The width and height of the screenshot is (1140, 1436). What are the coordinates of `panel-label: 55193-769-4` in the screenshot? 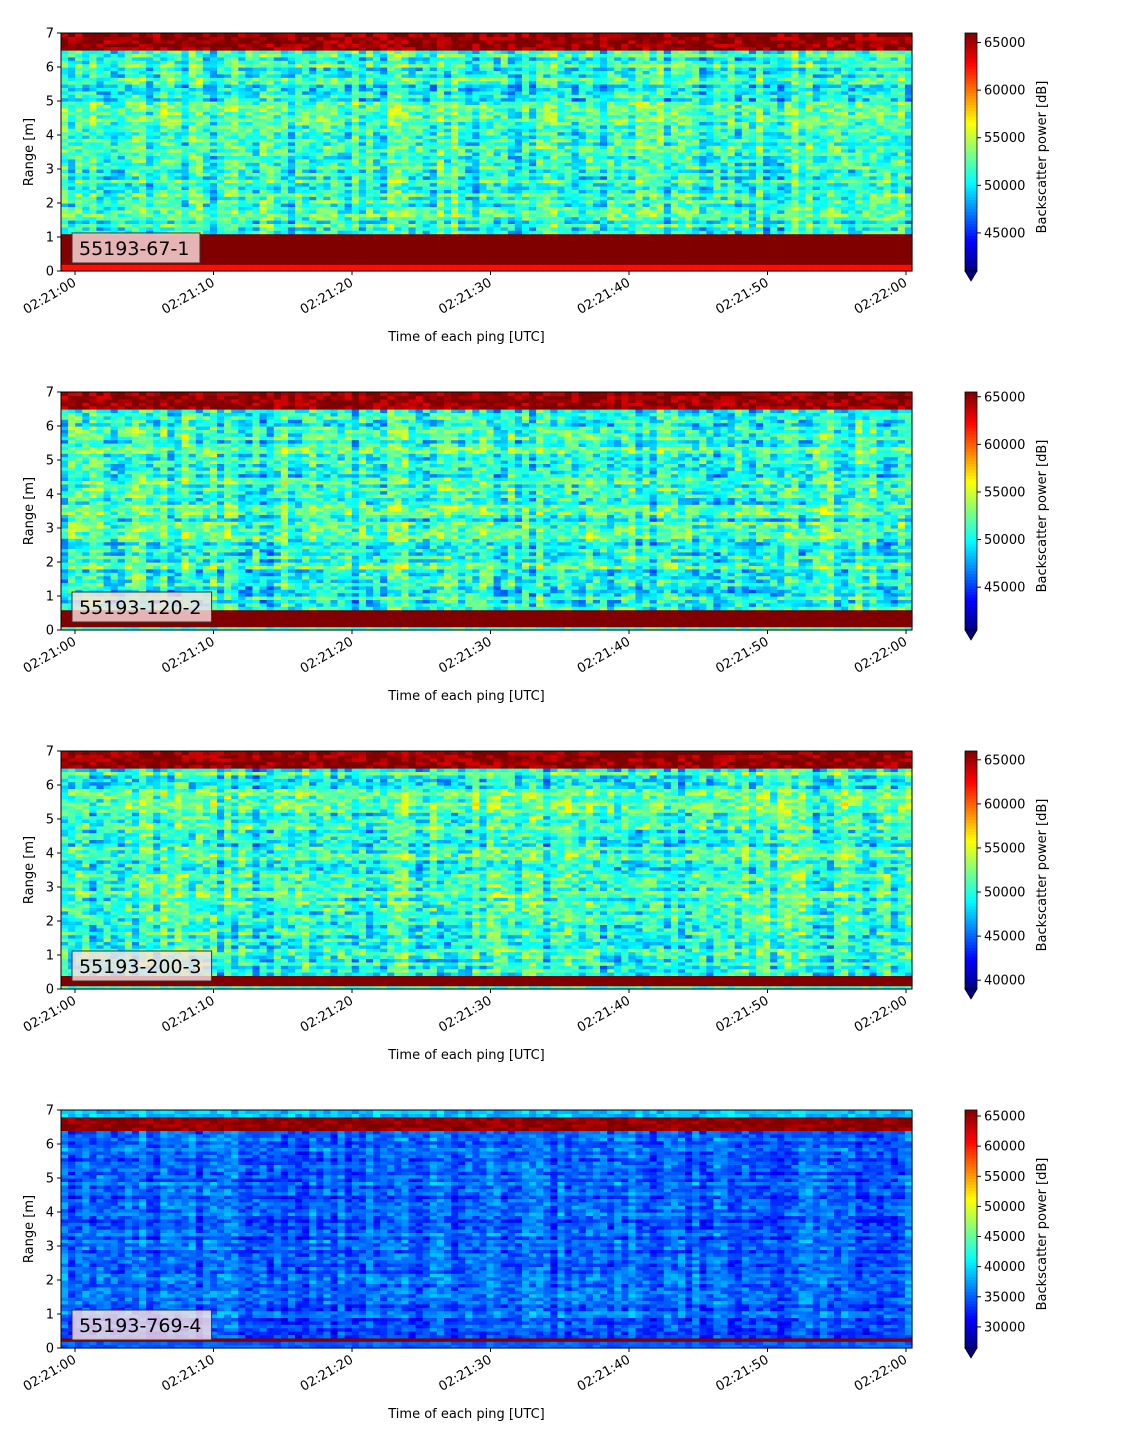 It's located at (142, 1325).